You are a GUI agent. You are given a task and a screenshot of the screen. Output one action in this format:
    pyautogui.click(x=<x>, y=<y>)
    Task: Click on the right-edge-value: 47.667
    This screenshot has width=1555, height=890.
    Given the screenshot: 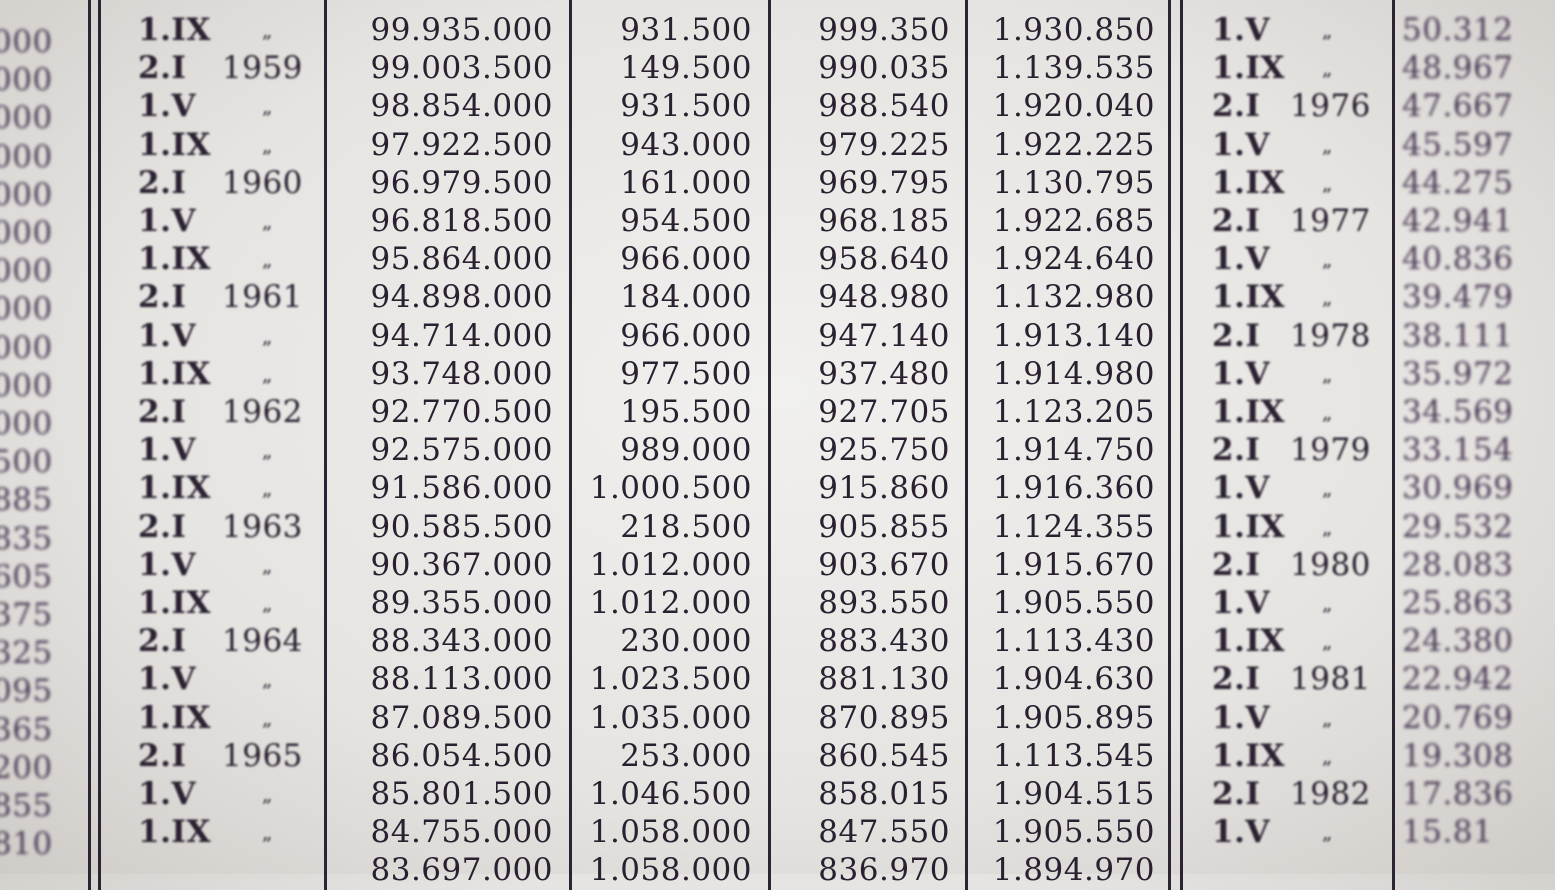 What is the action you would take?
    pyautogui.click(x=1458, y=106)
    